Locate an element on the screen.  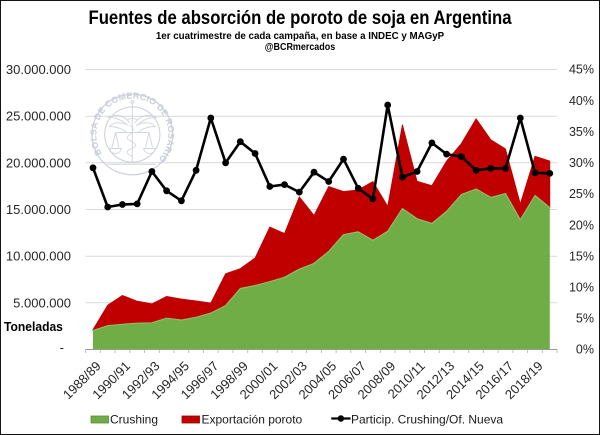
svg-text: 25.000.000 is located at coordinates (38, 116).